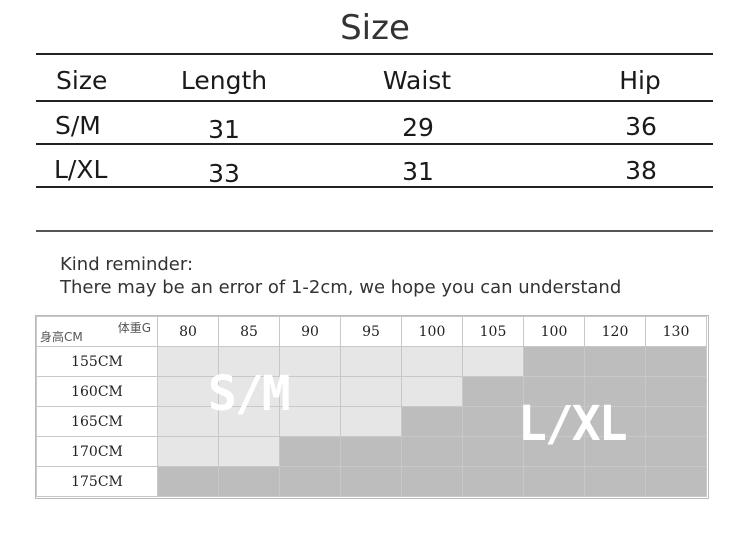  Describe the element at coordinates (374, 54) in the screenshot. I see `table-top-rule` at that location.